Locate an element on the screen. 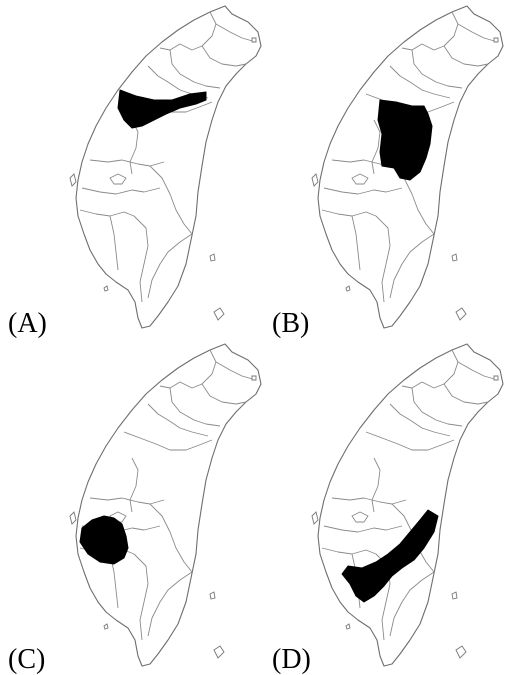 The image size is (517, 675). label-a: (A) is located at coordinates (27, 323).